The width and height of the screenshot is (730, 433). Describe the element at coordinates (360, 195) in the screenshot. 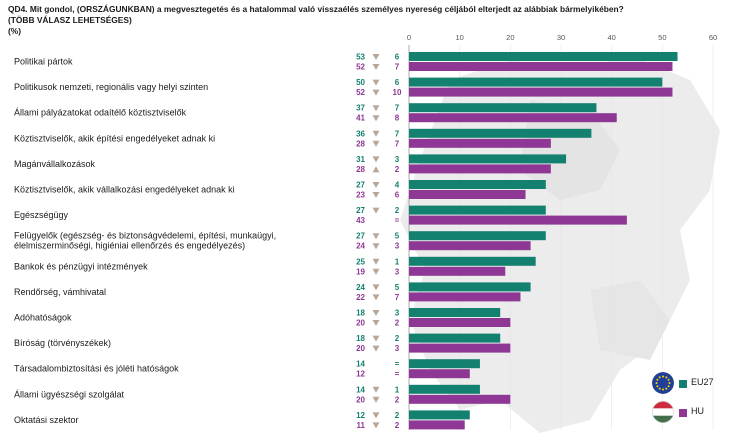

I see `value-label-hu: 23` at that location.